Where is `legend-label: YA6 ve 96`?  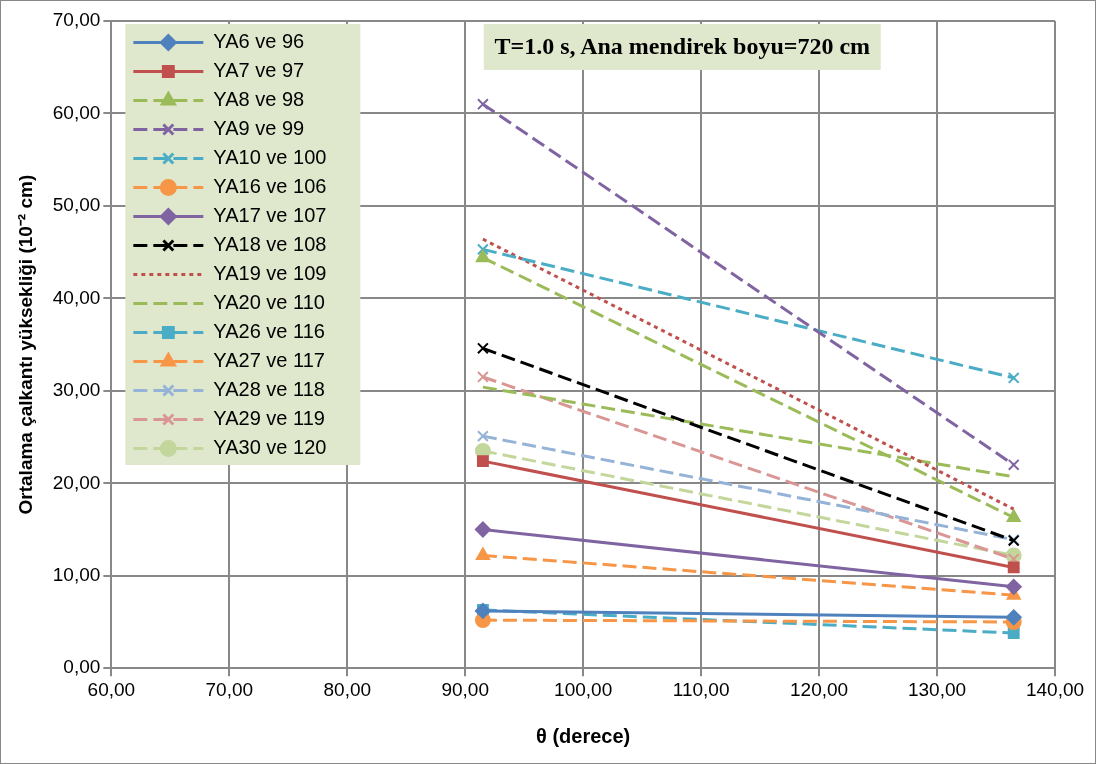 legend-label: YA6 ve 96 is located at coordinates (259, 41).